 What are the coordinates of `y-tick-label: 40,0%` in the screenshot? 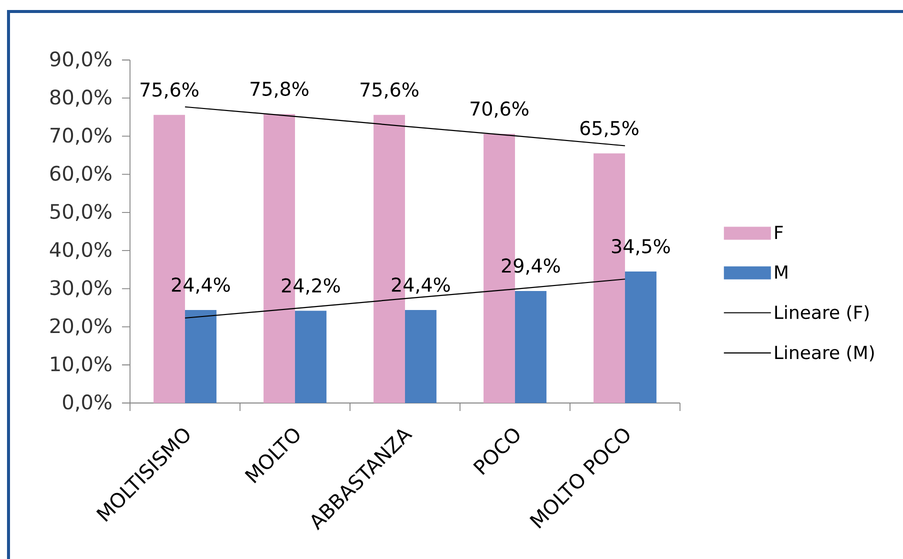 It's located at (81, 251).